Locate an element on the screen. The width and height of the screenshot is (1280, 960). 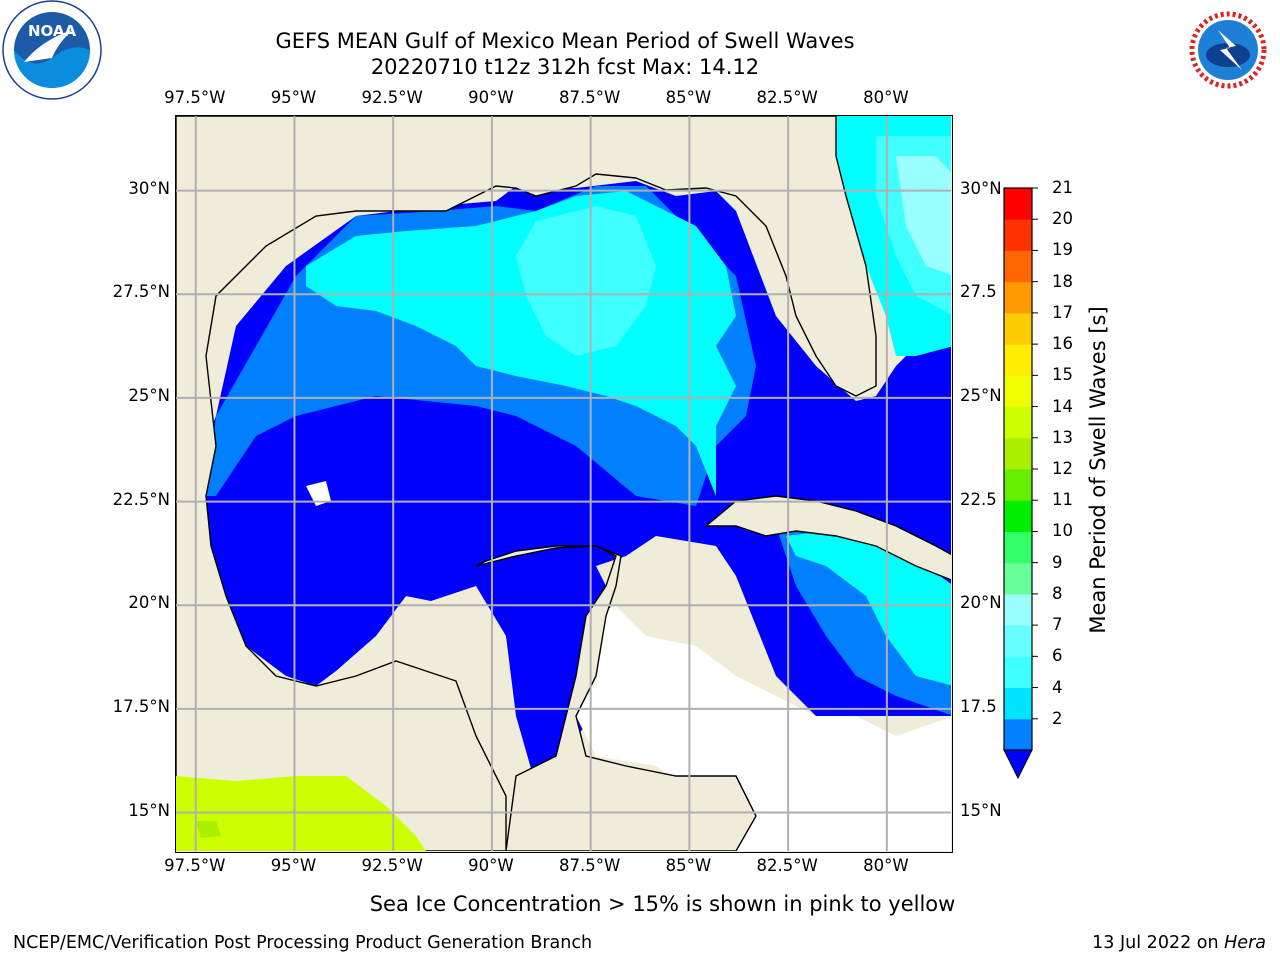
page-subtitle: 20220710 t12z 312h fcst Max: 14.12 is located at coordinates (565, 67).